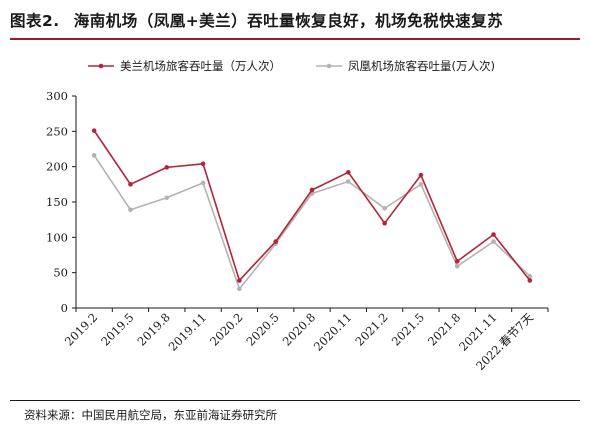 This screenshot has width=589, height=445. Describe the element at coordinates (295, 39) in the screenshot. I see `title-rule` at that location.